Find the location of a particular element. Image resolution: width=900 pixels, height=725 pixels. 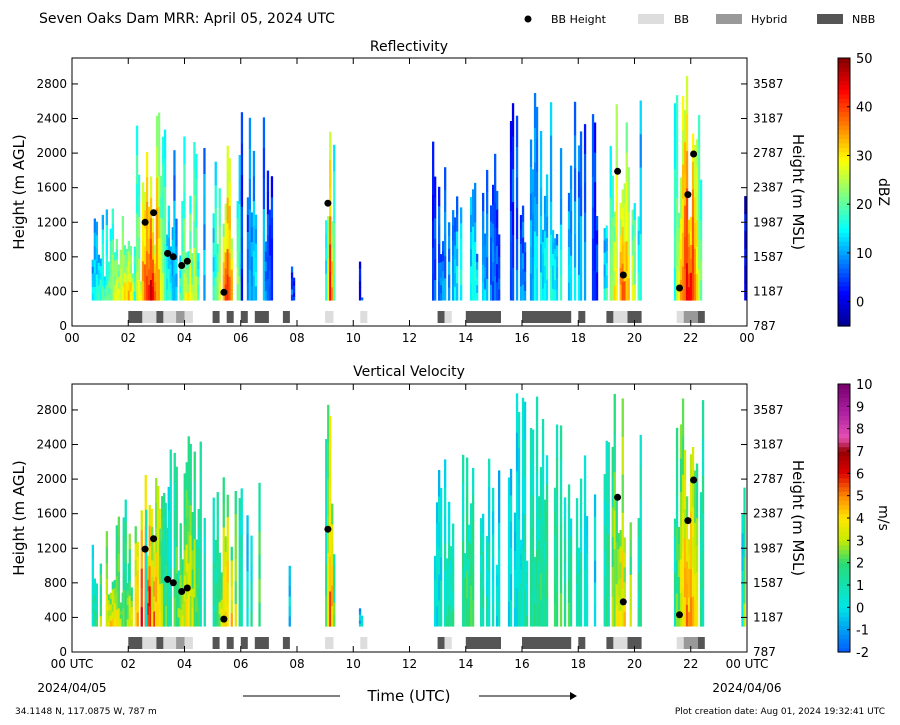

legend-nbb-label: NBB is located at coordinates (863, 19).